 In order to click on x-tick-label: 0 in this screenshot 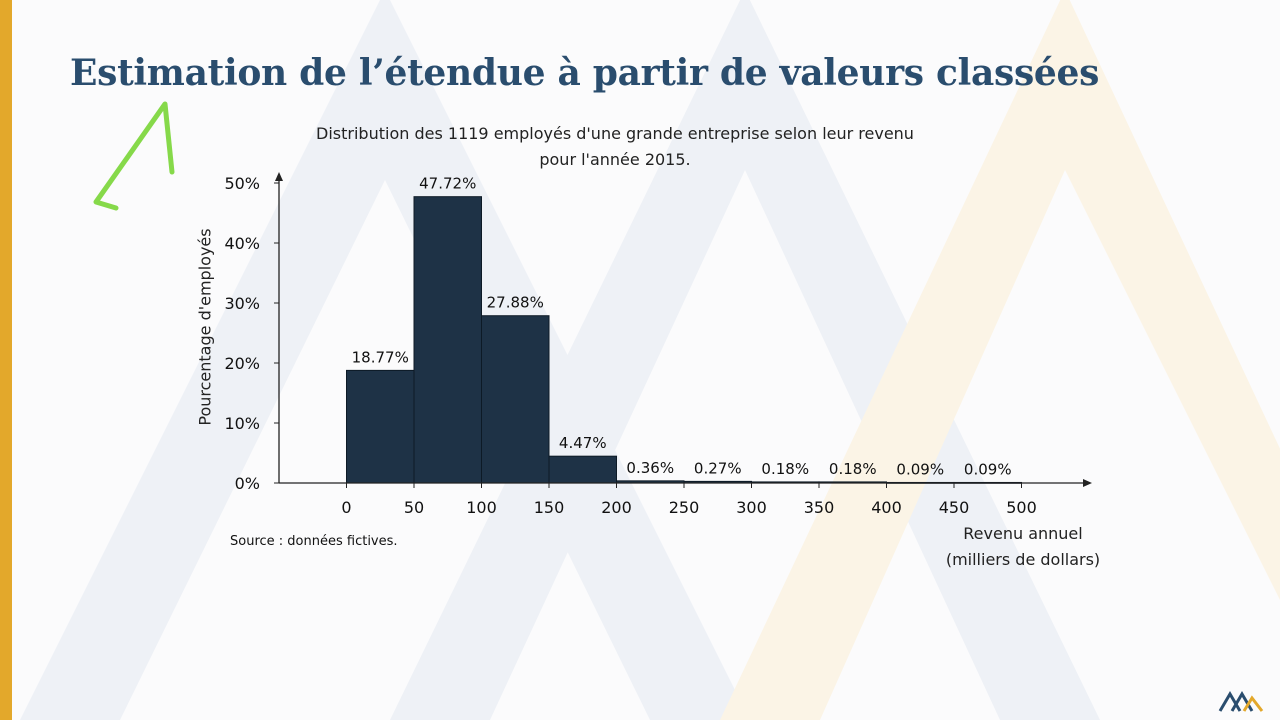, I will do `click(346, 507)`.